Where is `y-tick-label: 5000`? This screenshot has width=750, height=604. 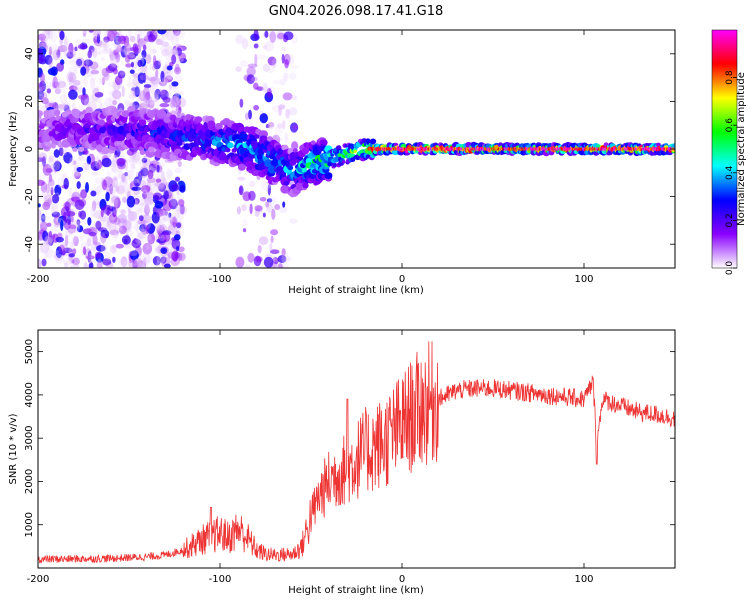
y-tick-label: 5000 is located at coordinates (29, 351).